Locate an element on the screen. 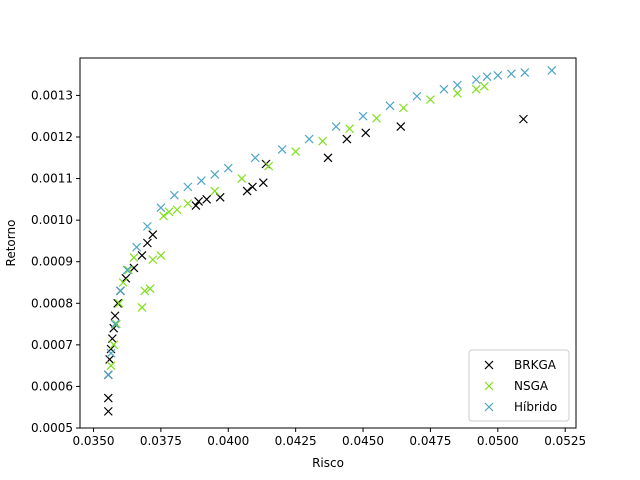 The height and width of the screenshot is (480, 640). y-tick-label: 0.0009 is located at coordinates (52, 262).